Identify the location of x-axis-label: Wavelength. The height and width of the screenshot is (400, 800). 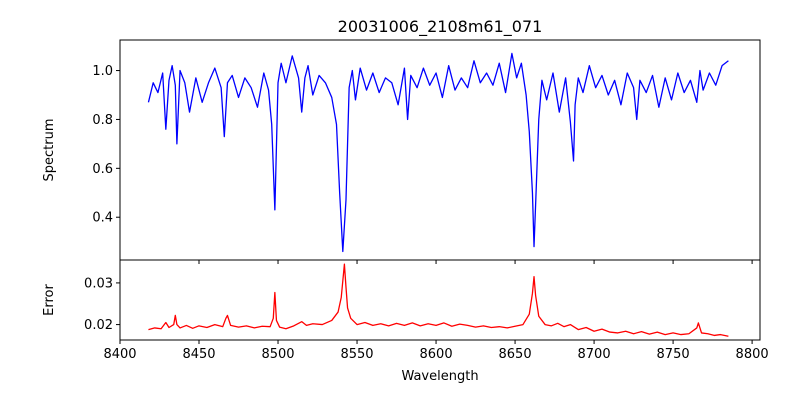
(439, 376).